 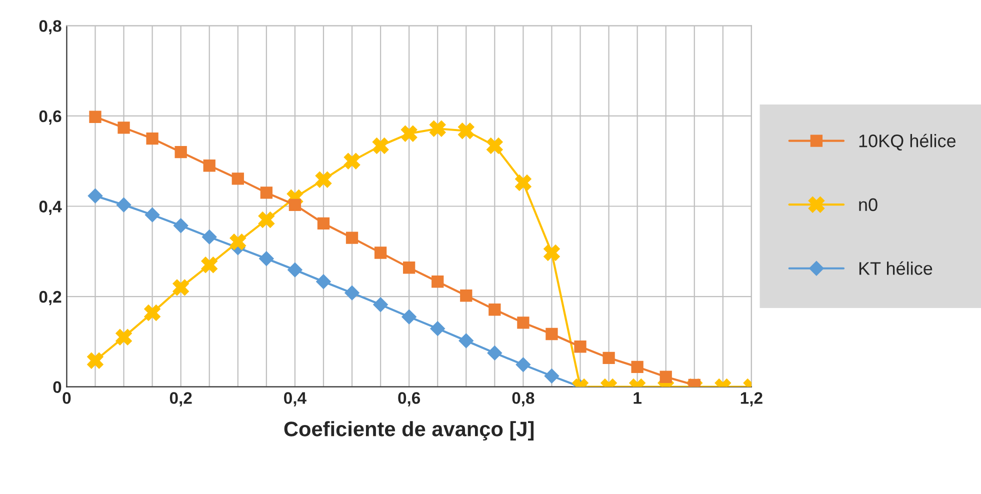 I want to click on x-tick-label: 0,6, so click(x=409, y=399).